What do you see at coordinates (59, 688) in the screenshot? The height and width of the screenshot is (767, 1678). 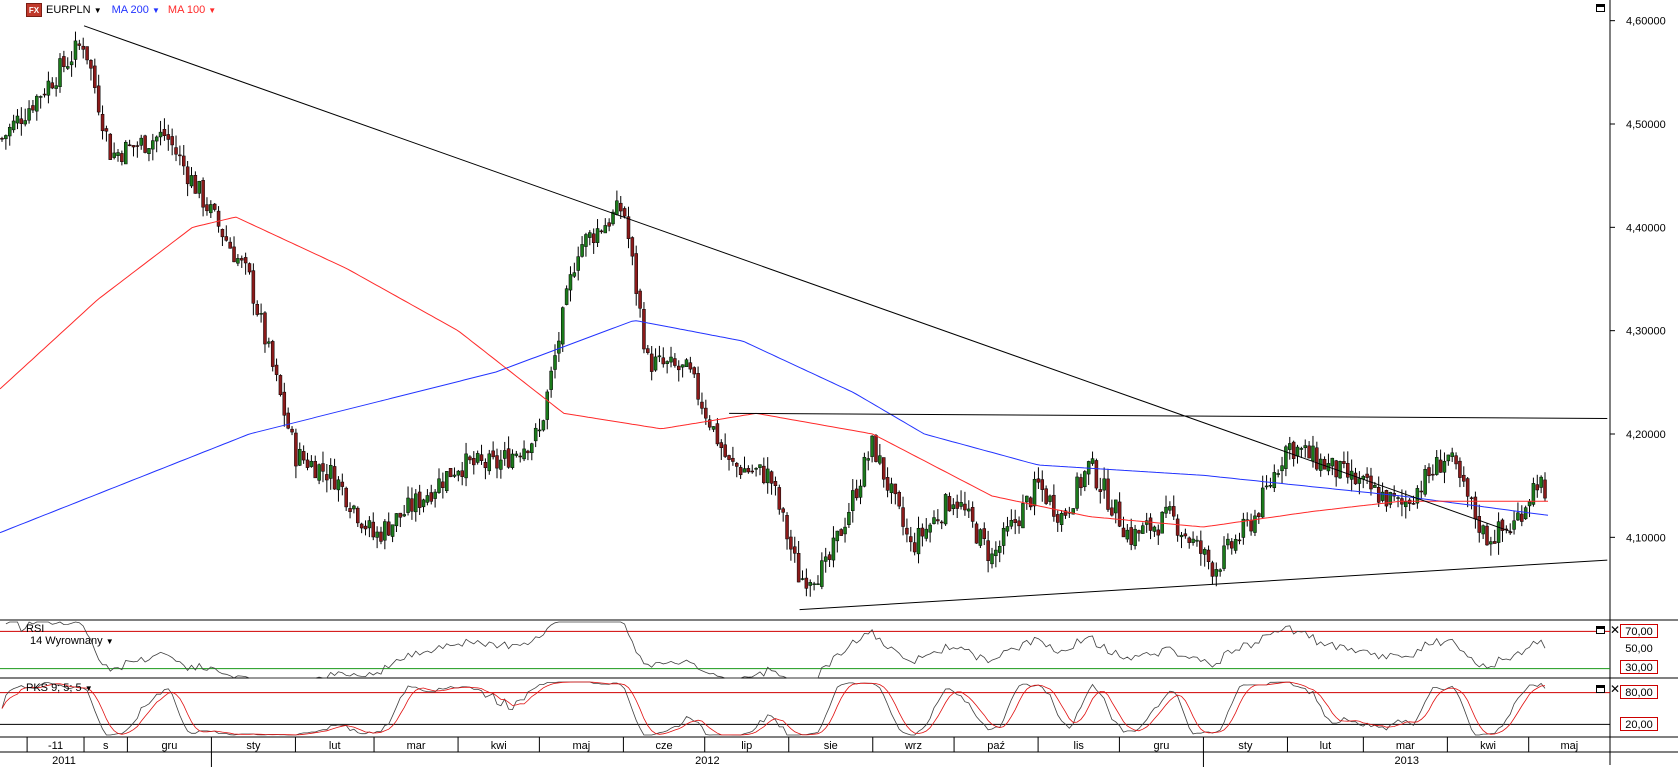 I see `stochastic-params-dropdown: PKS 9; 5; 5 ▼` at bounding box center [59, 688].